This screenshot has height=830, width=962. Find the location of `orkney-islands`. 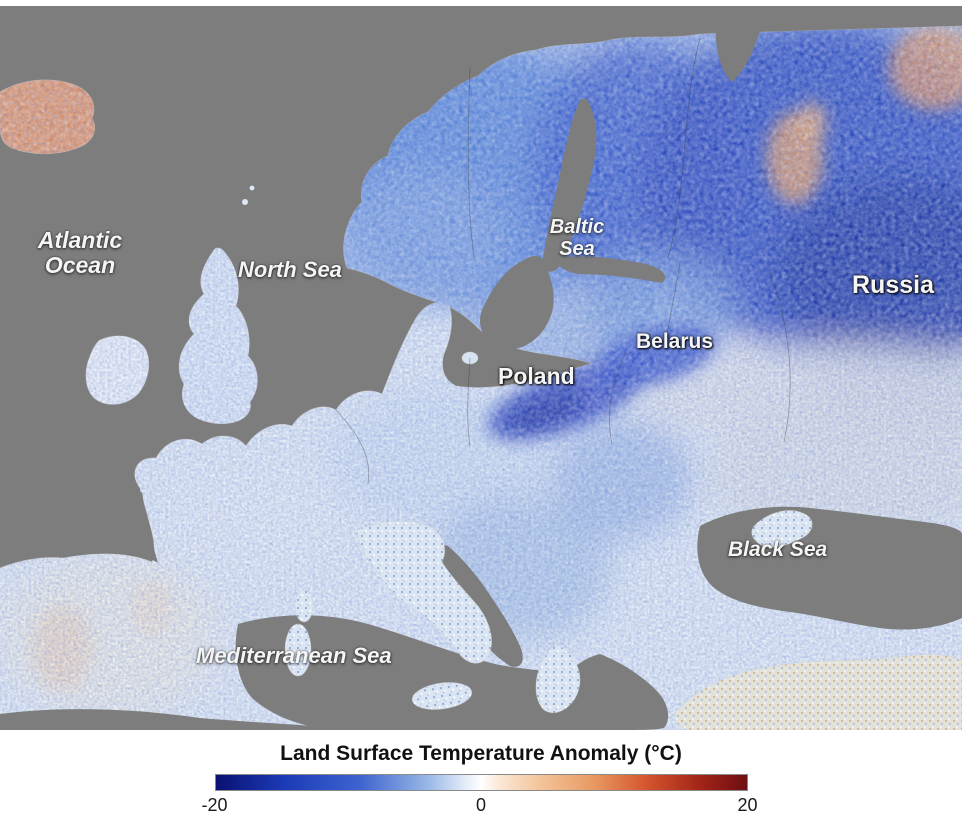

orkney-islands is located at coordinates (252, 188).